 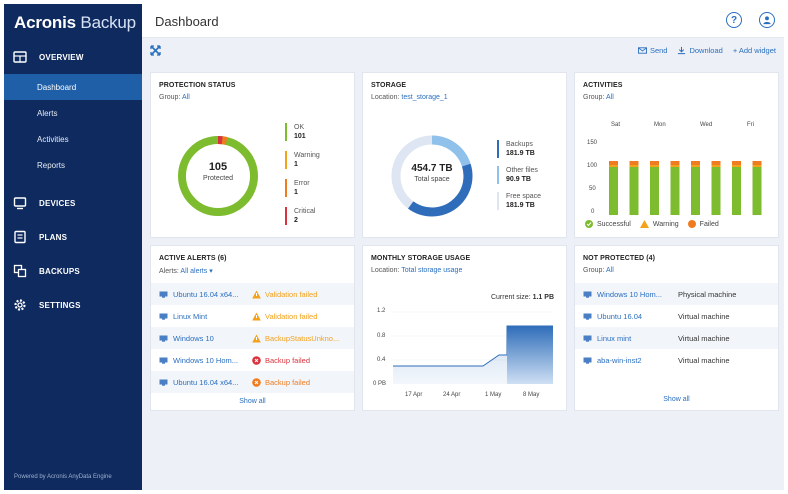 What do you see at coordinates (155, 50) in the screenshot?
I see `fullscreen-icon` at bounding box center [155, 50].